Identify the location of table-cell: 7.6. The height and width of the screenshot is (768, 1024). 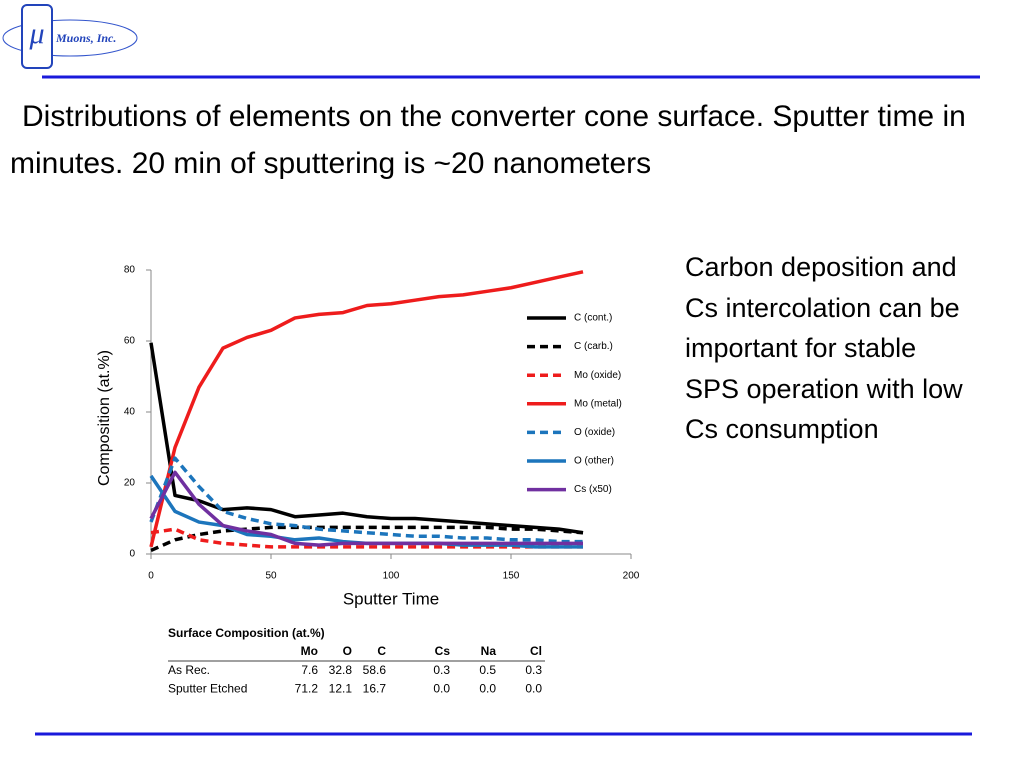
(309, 670).